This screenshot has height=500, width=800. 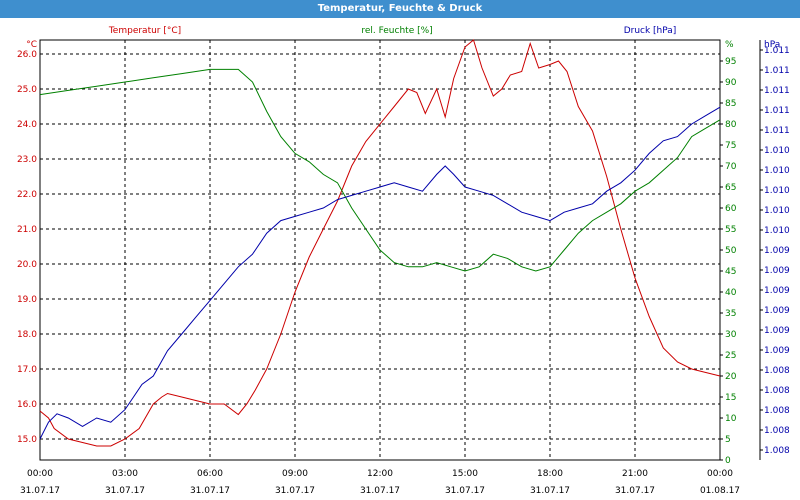 I want to click on y-tick-humidity: 40, so click(x=731, y=293).